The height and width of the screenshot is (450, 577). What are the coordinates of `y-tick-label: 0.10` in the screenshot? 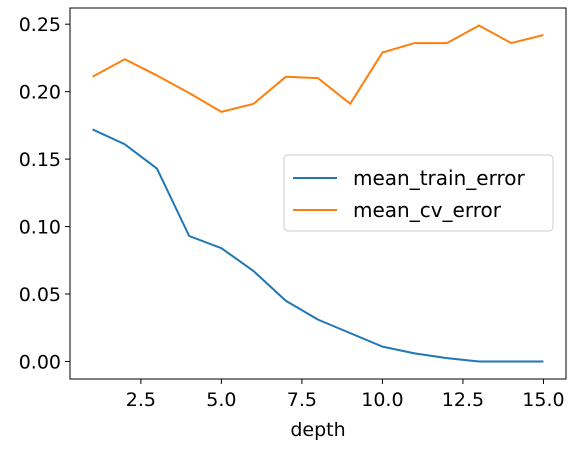 It's located at (40, 228).